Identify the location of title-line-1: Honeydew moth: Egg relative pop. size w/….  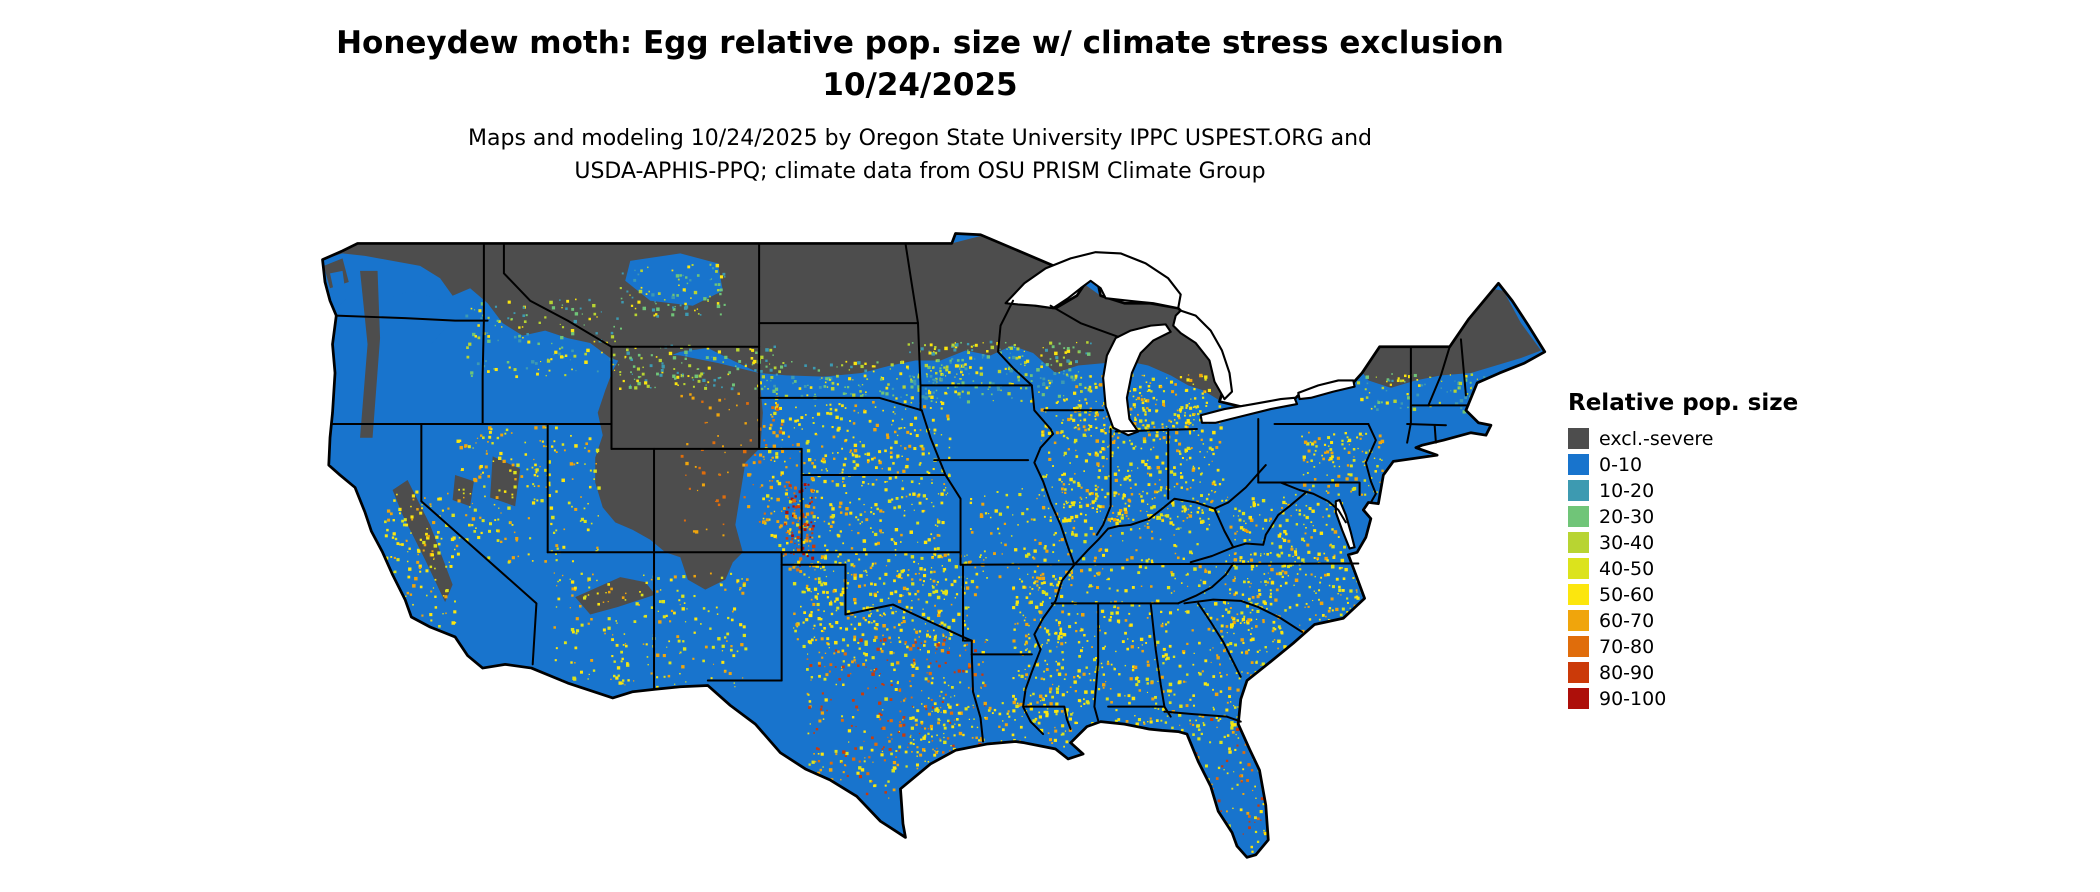
(920, 43).